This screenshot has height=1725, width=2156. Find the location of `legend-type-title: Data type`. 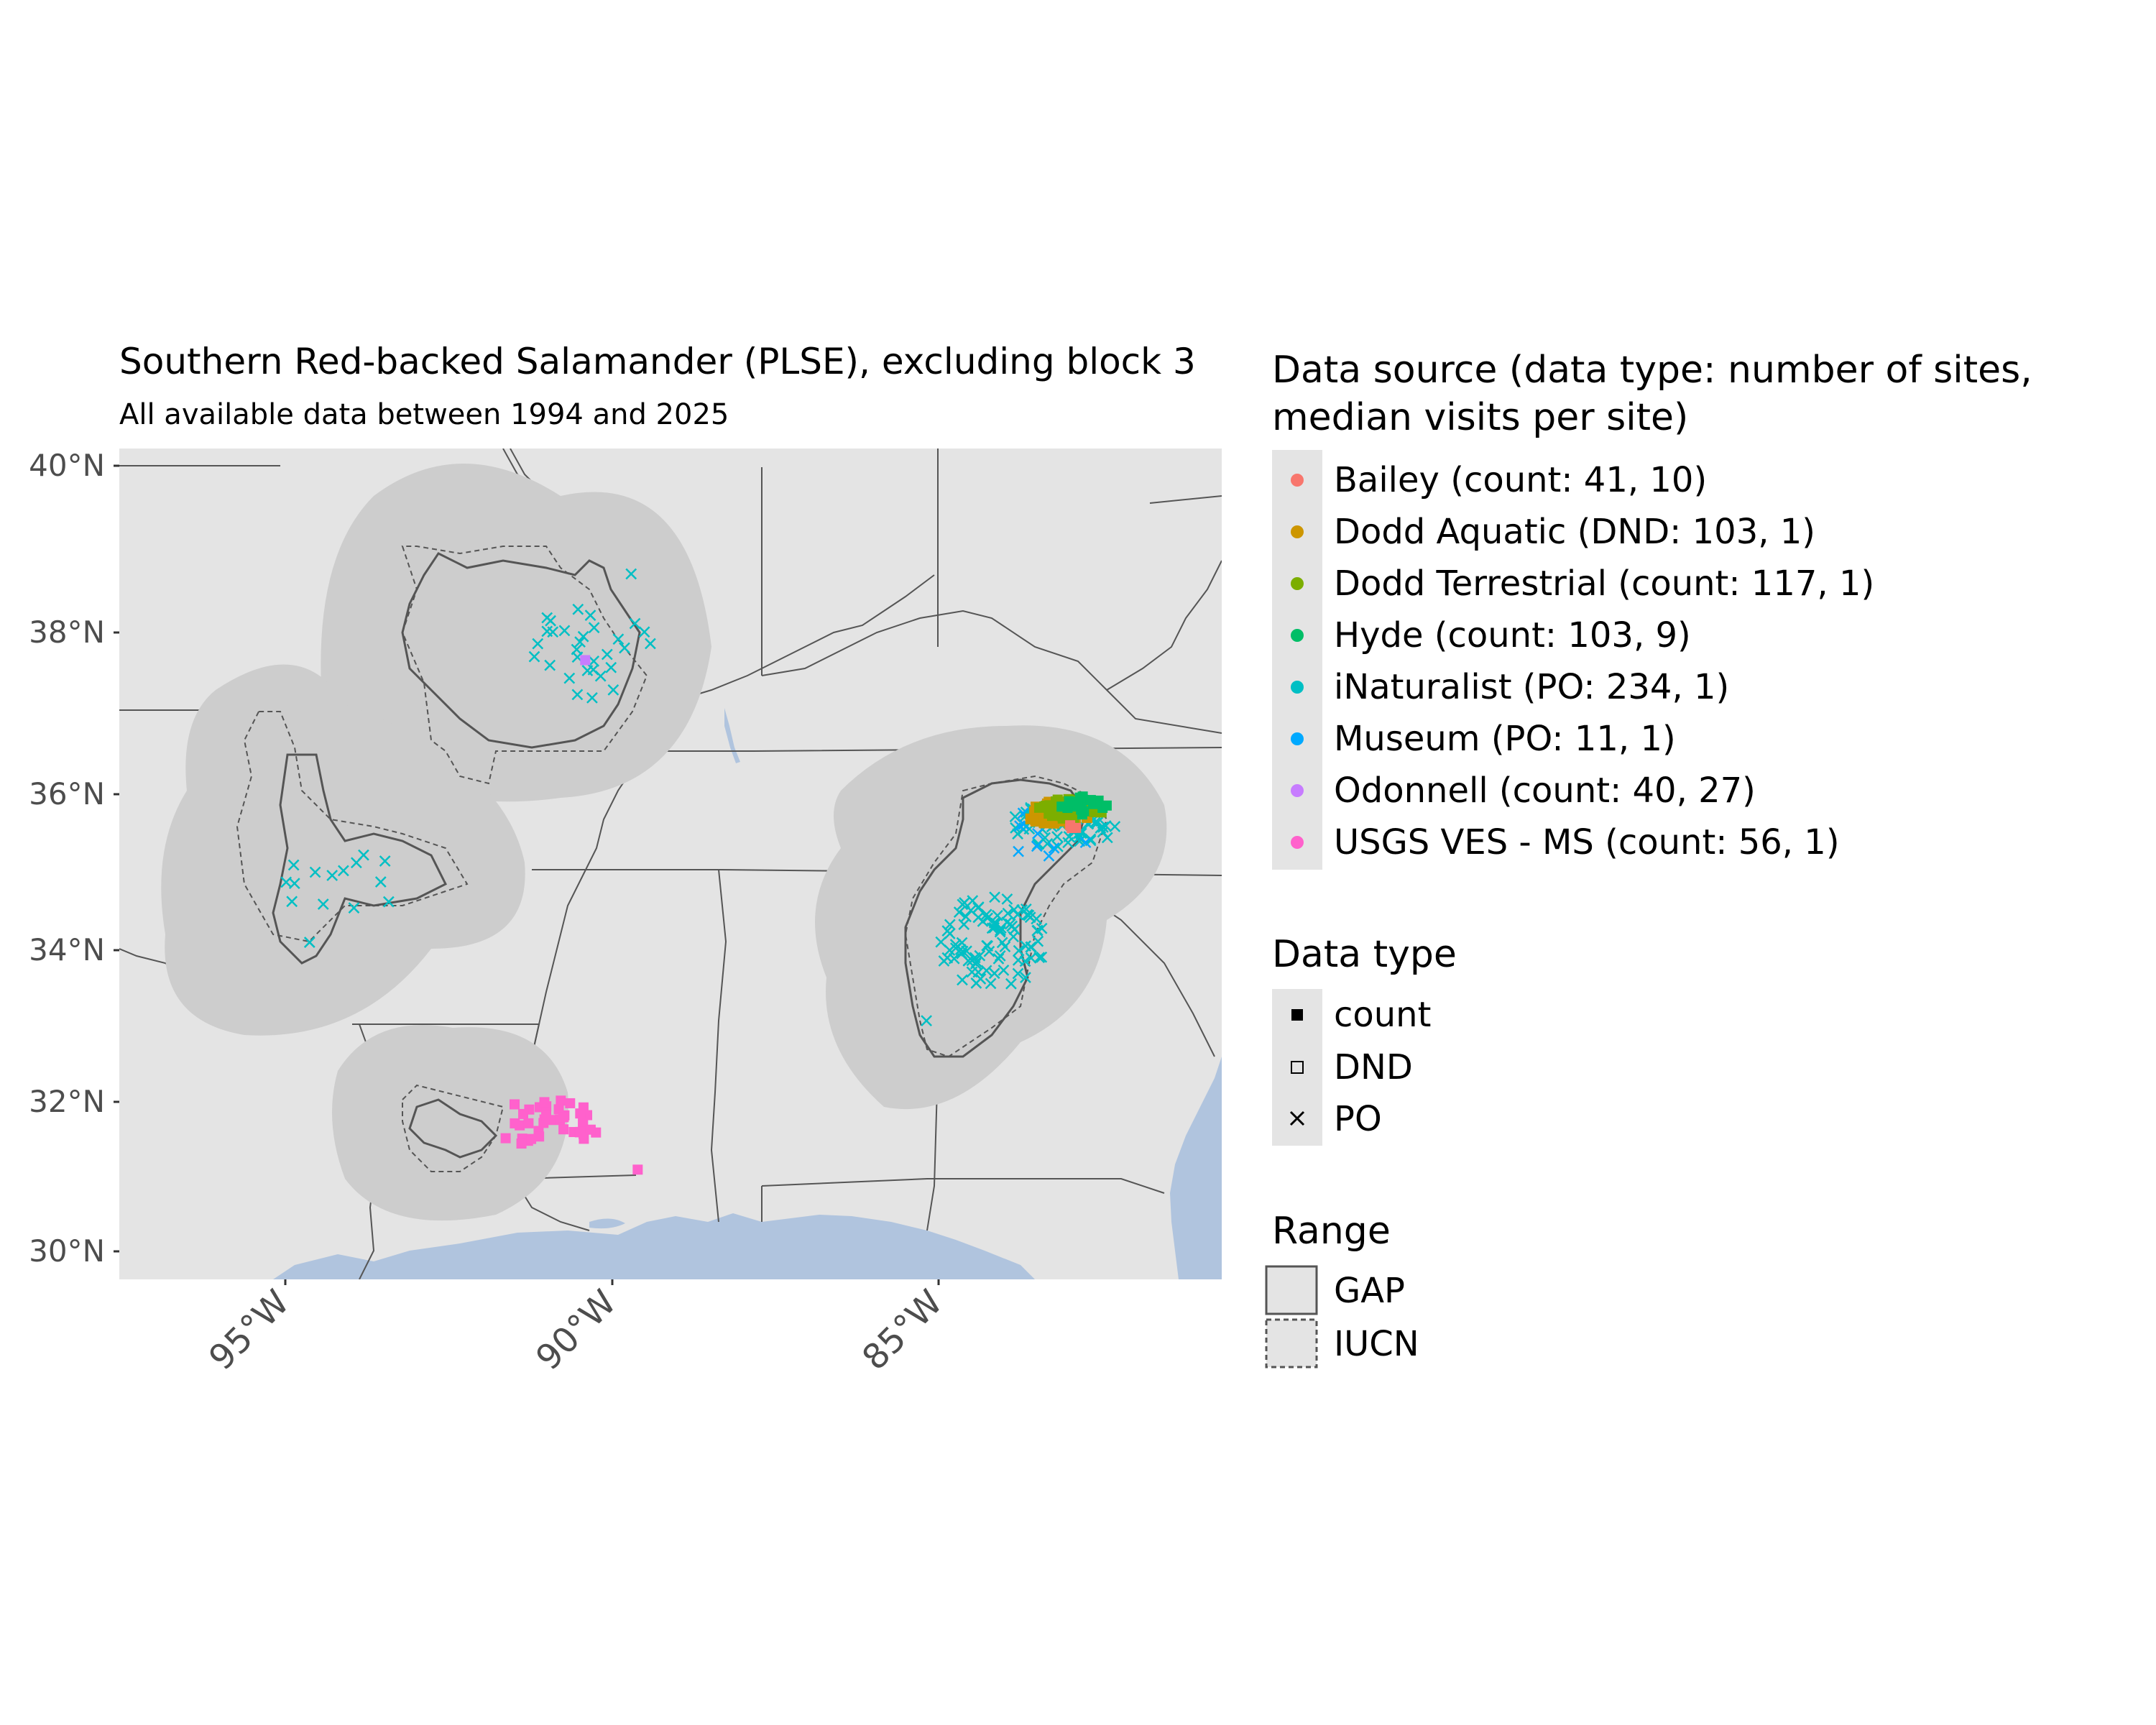

legend-type-title: Data type is located at coordinates (1364, 954).